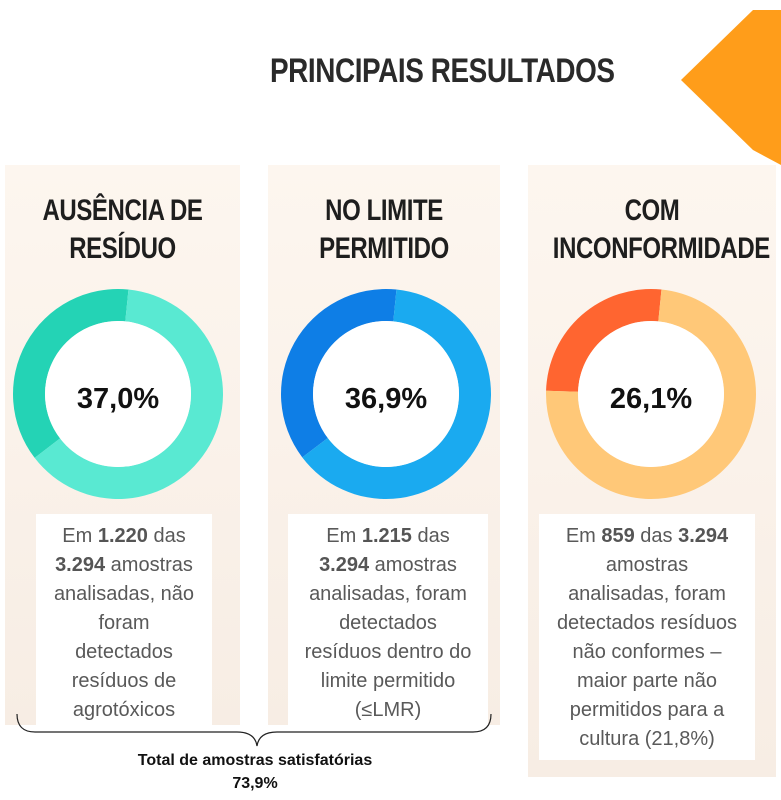 The width and height of the screenshot is (781, 800). What do you see at coordinates (124, 681) in the screenshot?
I see `description-line: resíduos de` at bounding box center [124, 681].